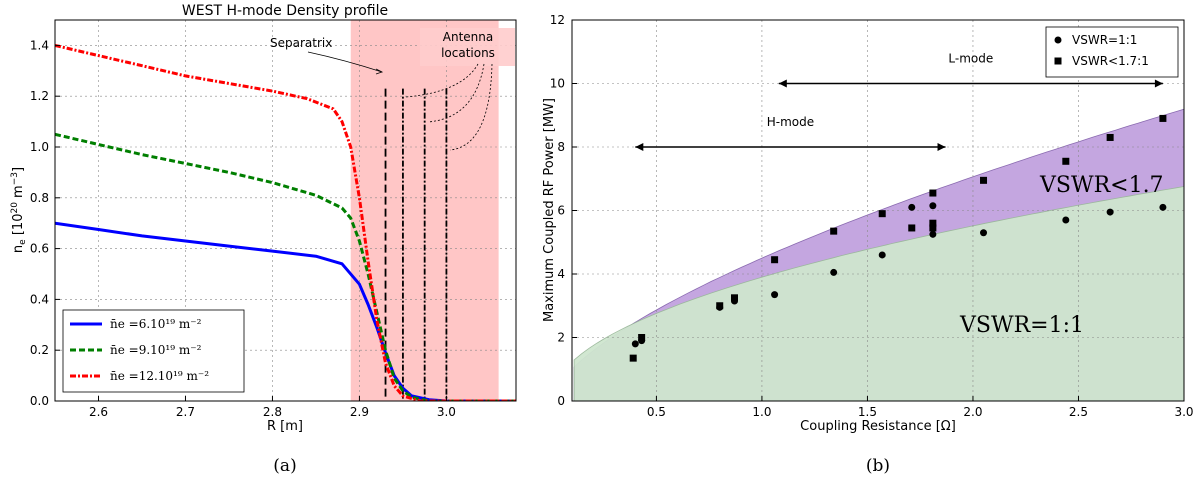 The image size is (1204, 481). What do you see at coordinates (156, 324) in the screenshot?
I see `legend-series-1: n̄e =6.10¹⁹ m⁻²` at bounding box center [156, 324].